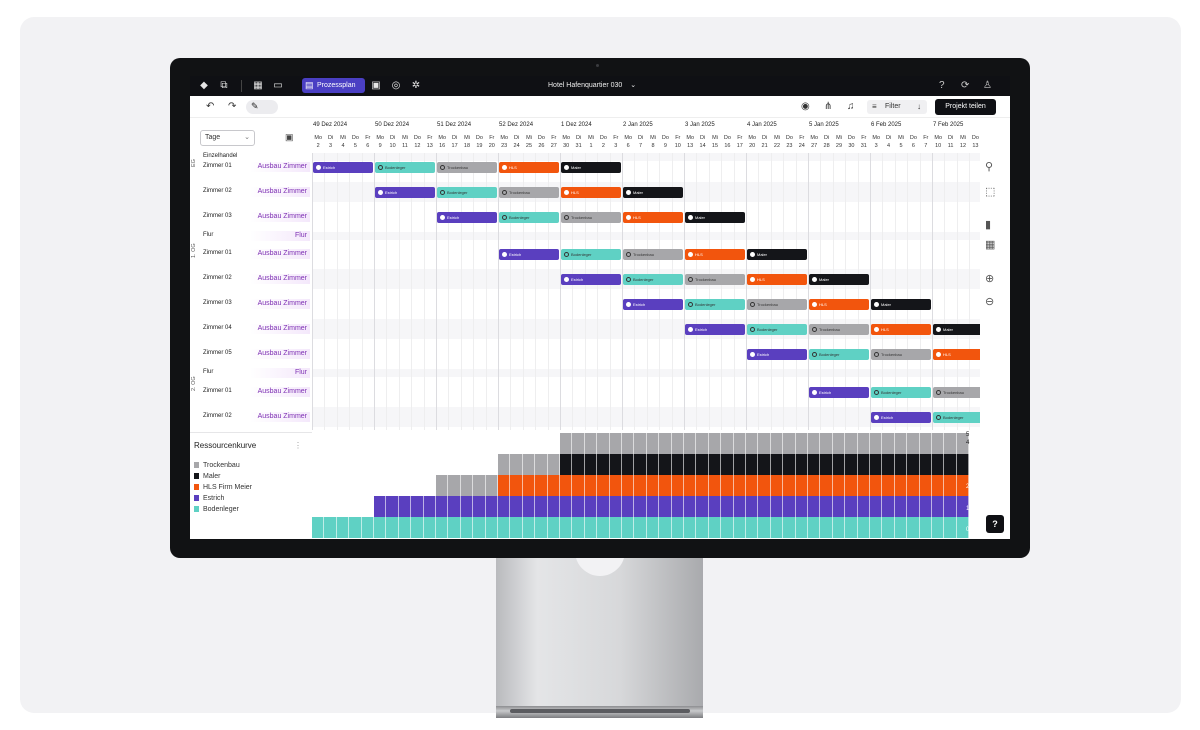  What do you see at coordinates (396, 85) in the screenshot?
I see `check-circle-icon: ◎` at bounding box center [396, 85].